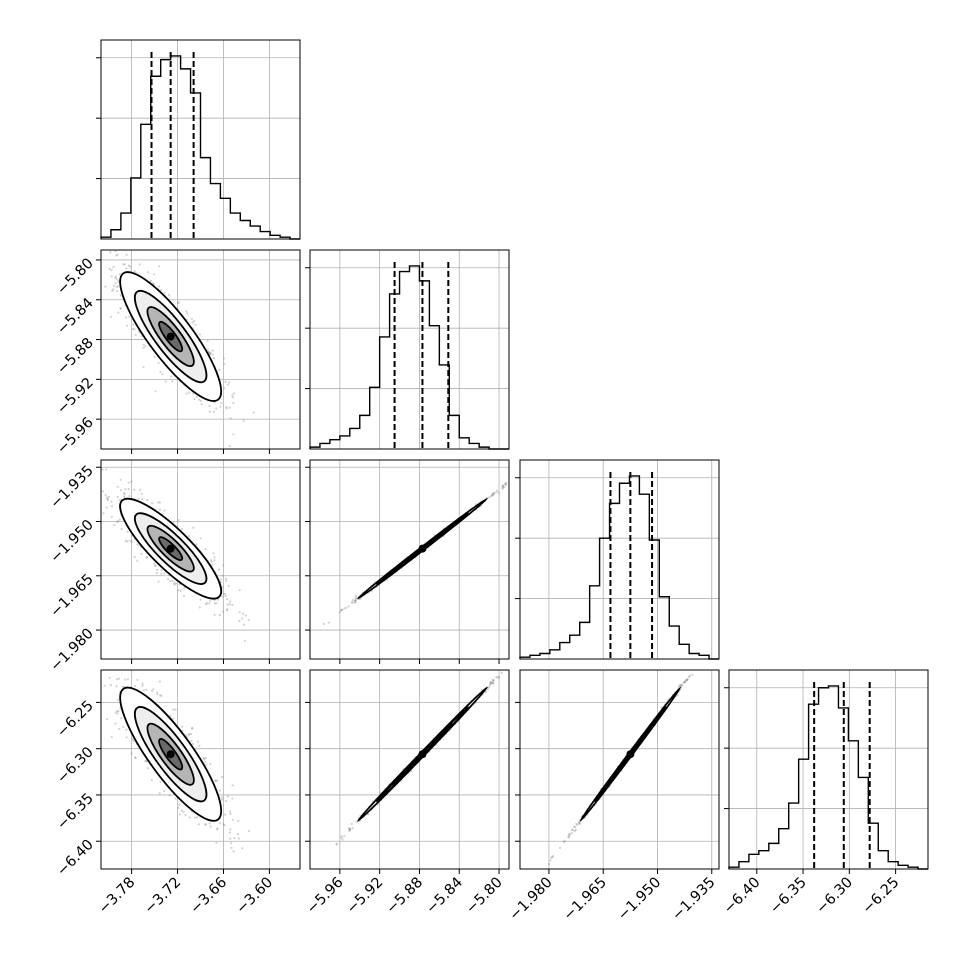 The width and height of the screenshot is (970, 970). What do you see at coordinates (177, 353) in the screenshot?
I see `scatter-panel: −5.96−5.92−5.88−5.84−5.80` at bounding box center [177, 353].